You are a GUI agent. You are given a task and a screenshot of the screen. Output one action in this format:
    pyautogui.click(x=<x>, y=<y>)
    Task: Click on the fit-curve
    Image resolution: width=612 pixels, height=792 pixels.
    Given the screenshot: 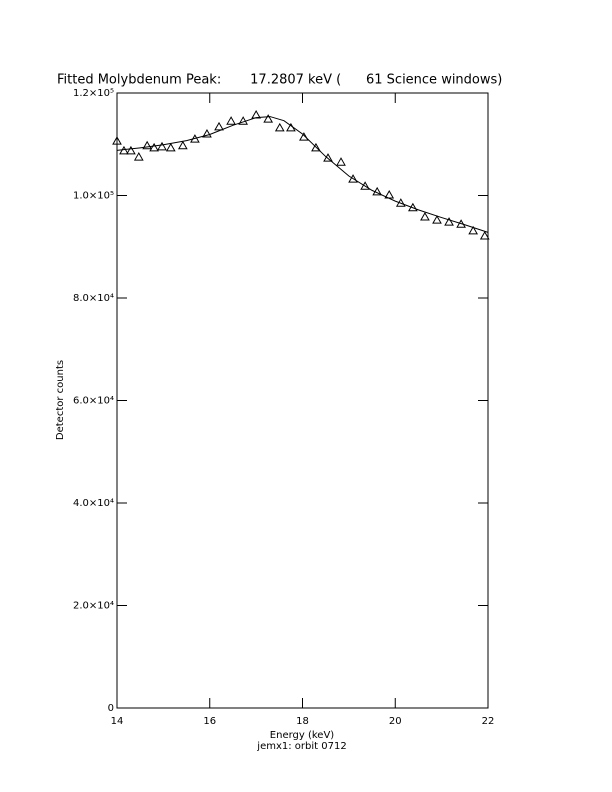 What is the action you would take?
    pyautogui.click(x=302, y=174)
    